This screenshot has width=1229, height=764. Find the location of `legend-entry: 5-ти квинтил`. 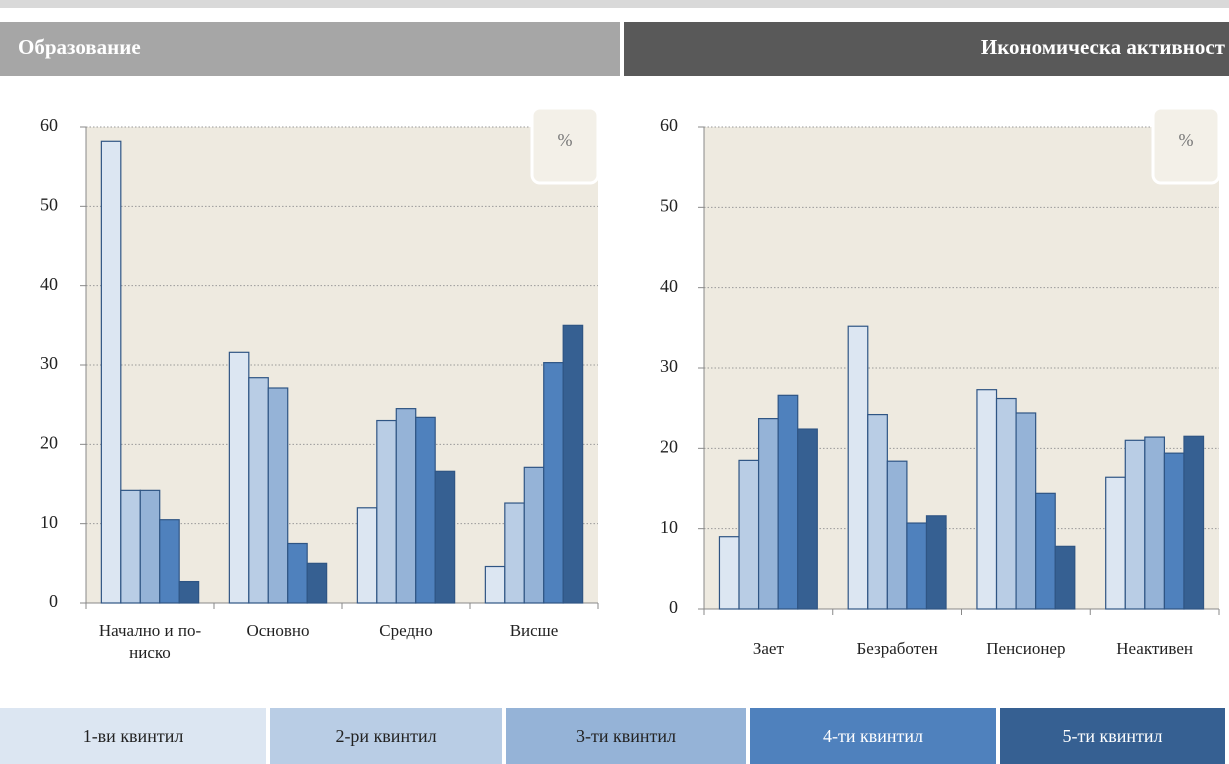

legend-entry: 5-ти квинтил is located at coordinates (1112, 736).